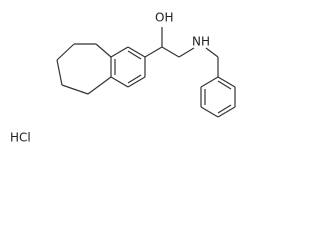 This screenshot has height=240, width=320. Describe the element at coordinates (201, 42) in the screenshot. I see `amine-label: NH` at that location.